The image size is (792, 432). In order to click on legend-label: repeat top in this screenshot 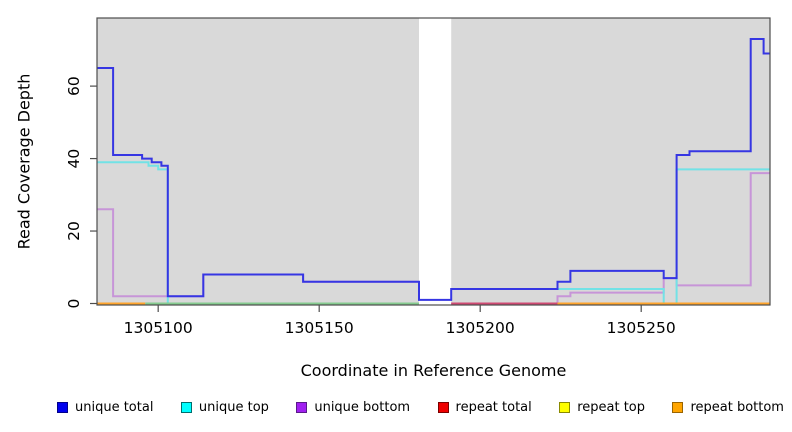, I will do `click(611, 407)`.